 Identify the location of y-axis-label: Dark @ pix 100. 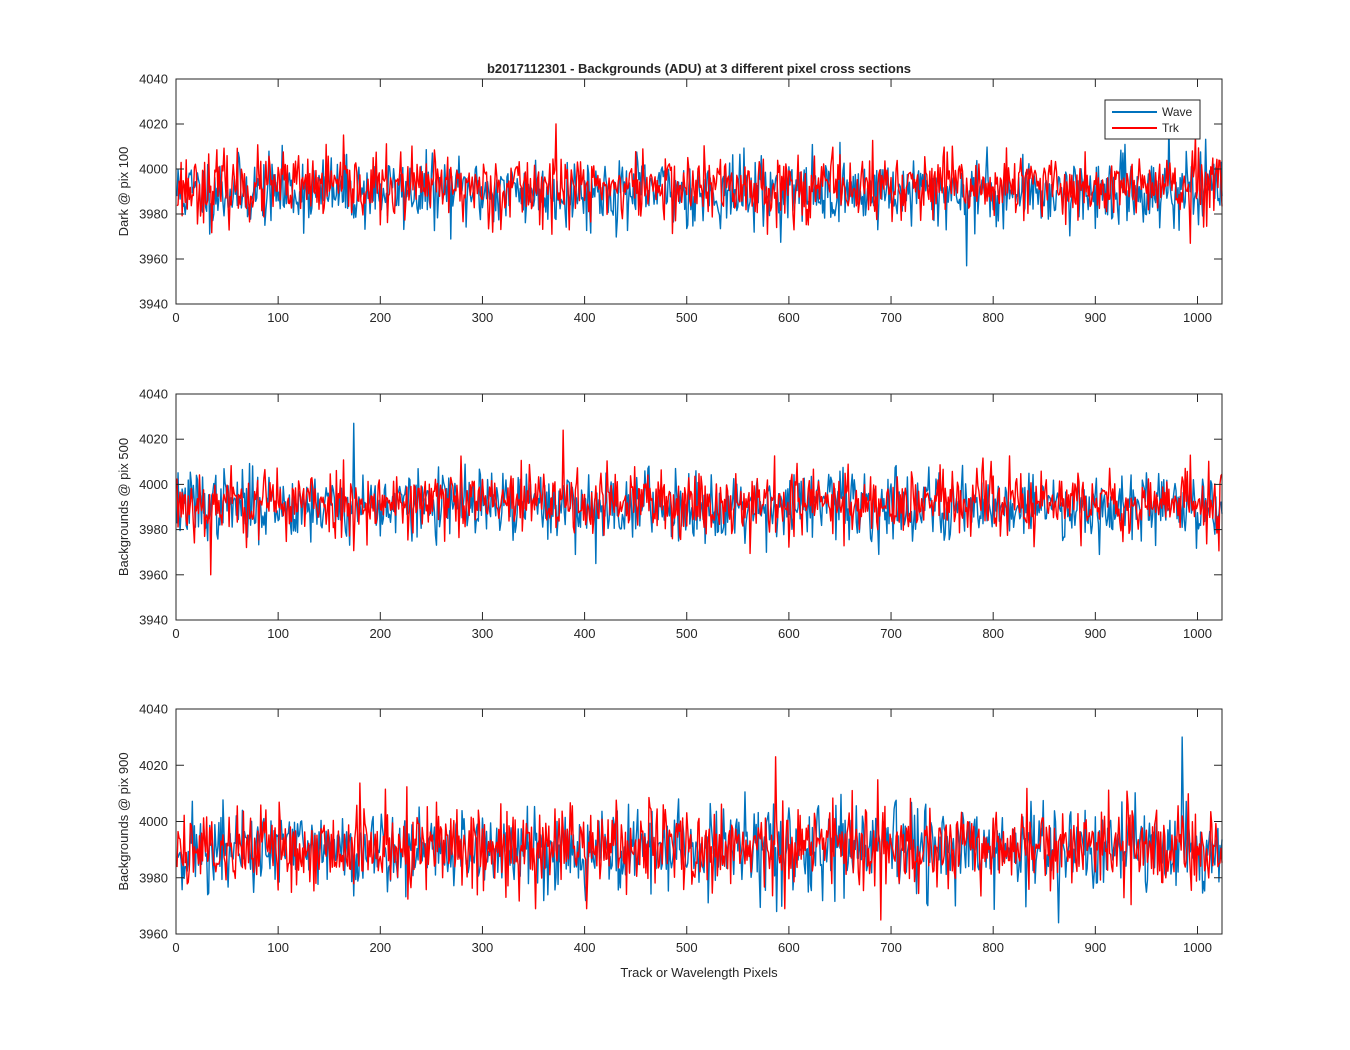
(123, 192).